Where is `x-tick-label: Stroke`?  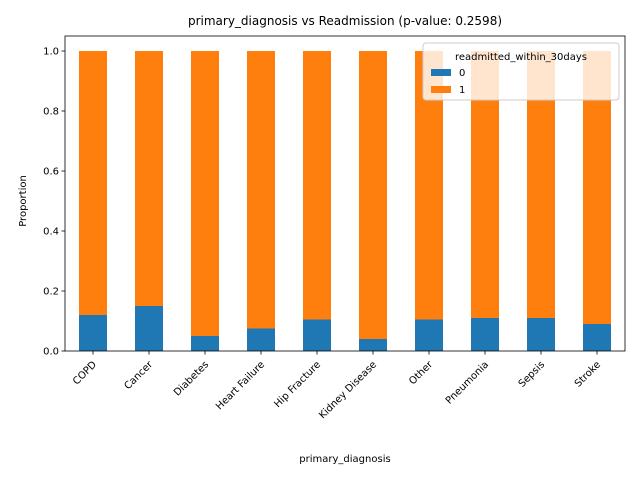 x-tick-label: Stroke is located at coordinates (588, 374).